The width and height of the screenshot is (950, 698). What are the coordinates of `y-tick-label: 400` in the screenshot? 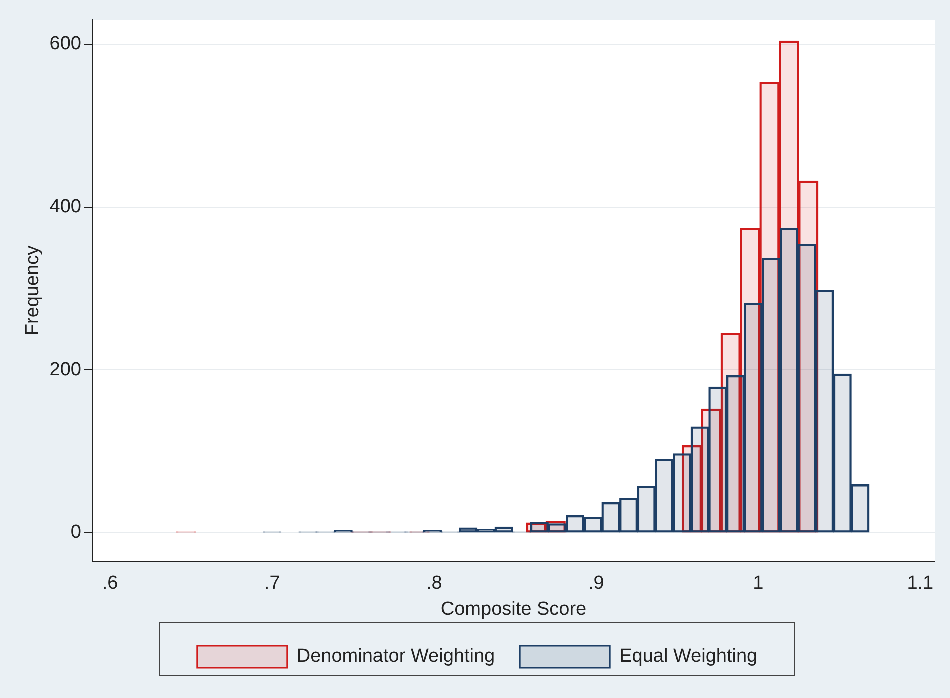 It's located at (66, 207).